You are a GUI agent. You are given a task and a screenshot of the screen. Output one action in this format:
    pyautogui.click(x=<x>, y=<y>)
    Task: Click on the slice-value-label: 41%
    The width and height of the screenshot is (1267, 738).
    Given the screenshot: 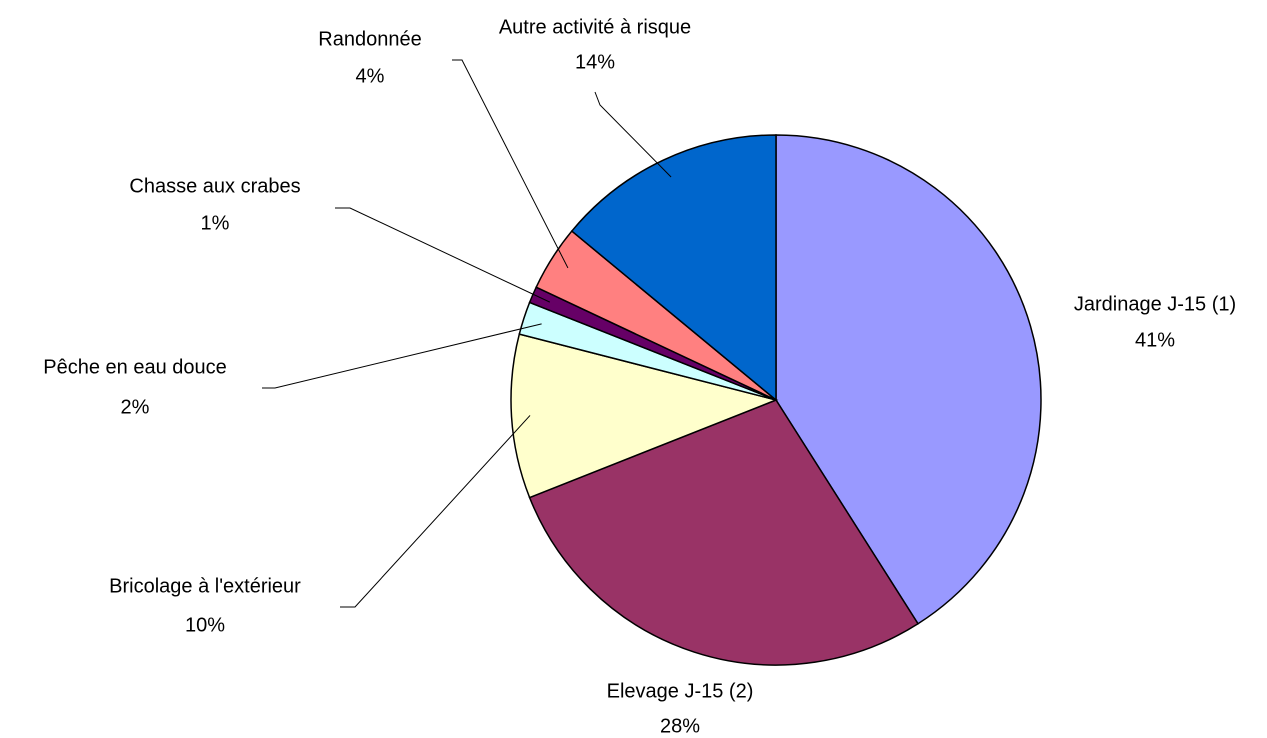 What is the action you would take?
    pyautogui.click(x=1155, y=340)
    